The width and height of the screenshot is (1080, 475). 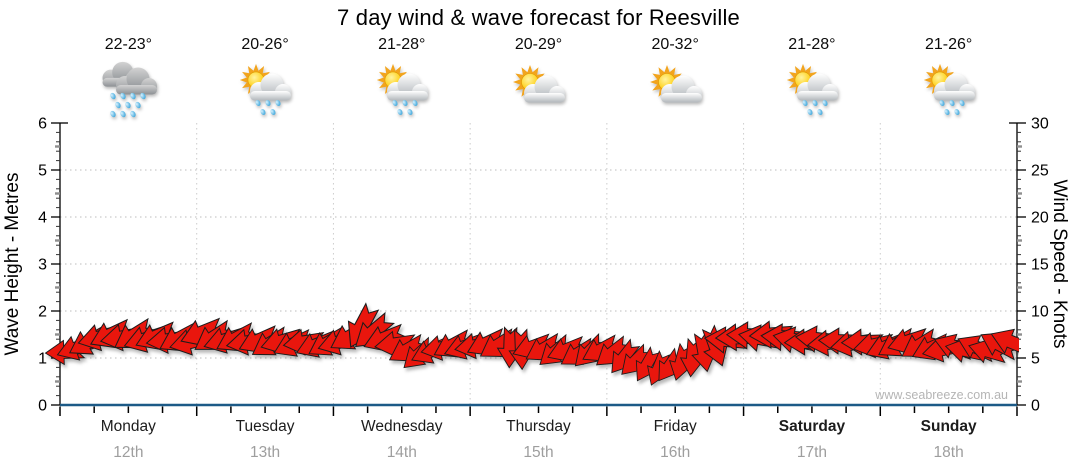 I want to click on day-name: Sunday, so click(x=948, y=426).